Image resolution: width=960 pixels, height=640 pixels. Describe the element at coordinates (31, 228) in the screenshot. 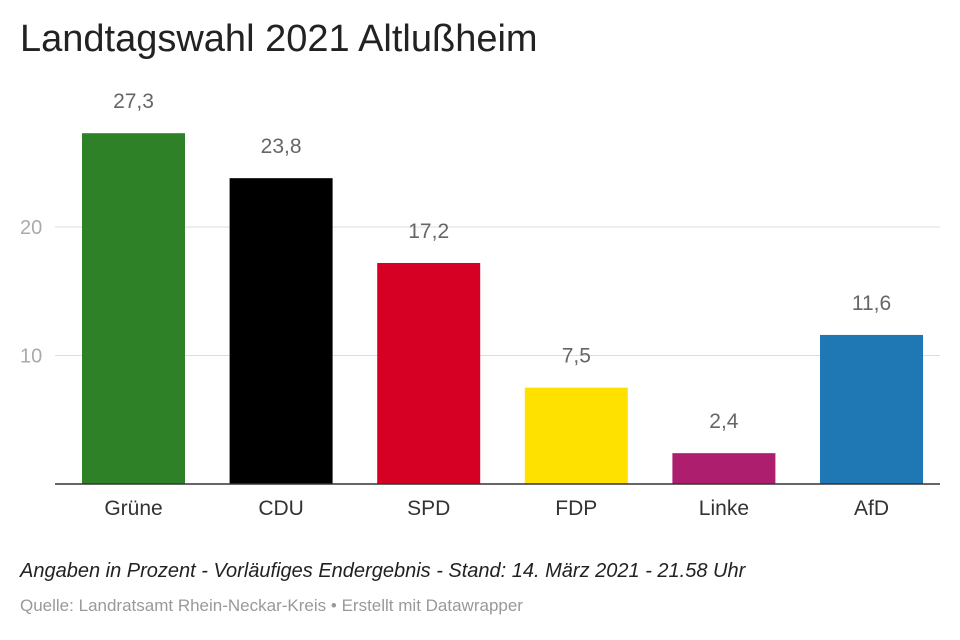

I see `y-tick-label: 20` at that location.